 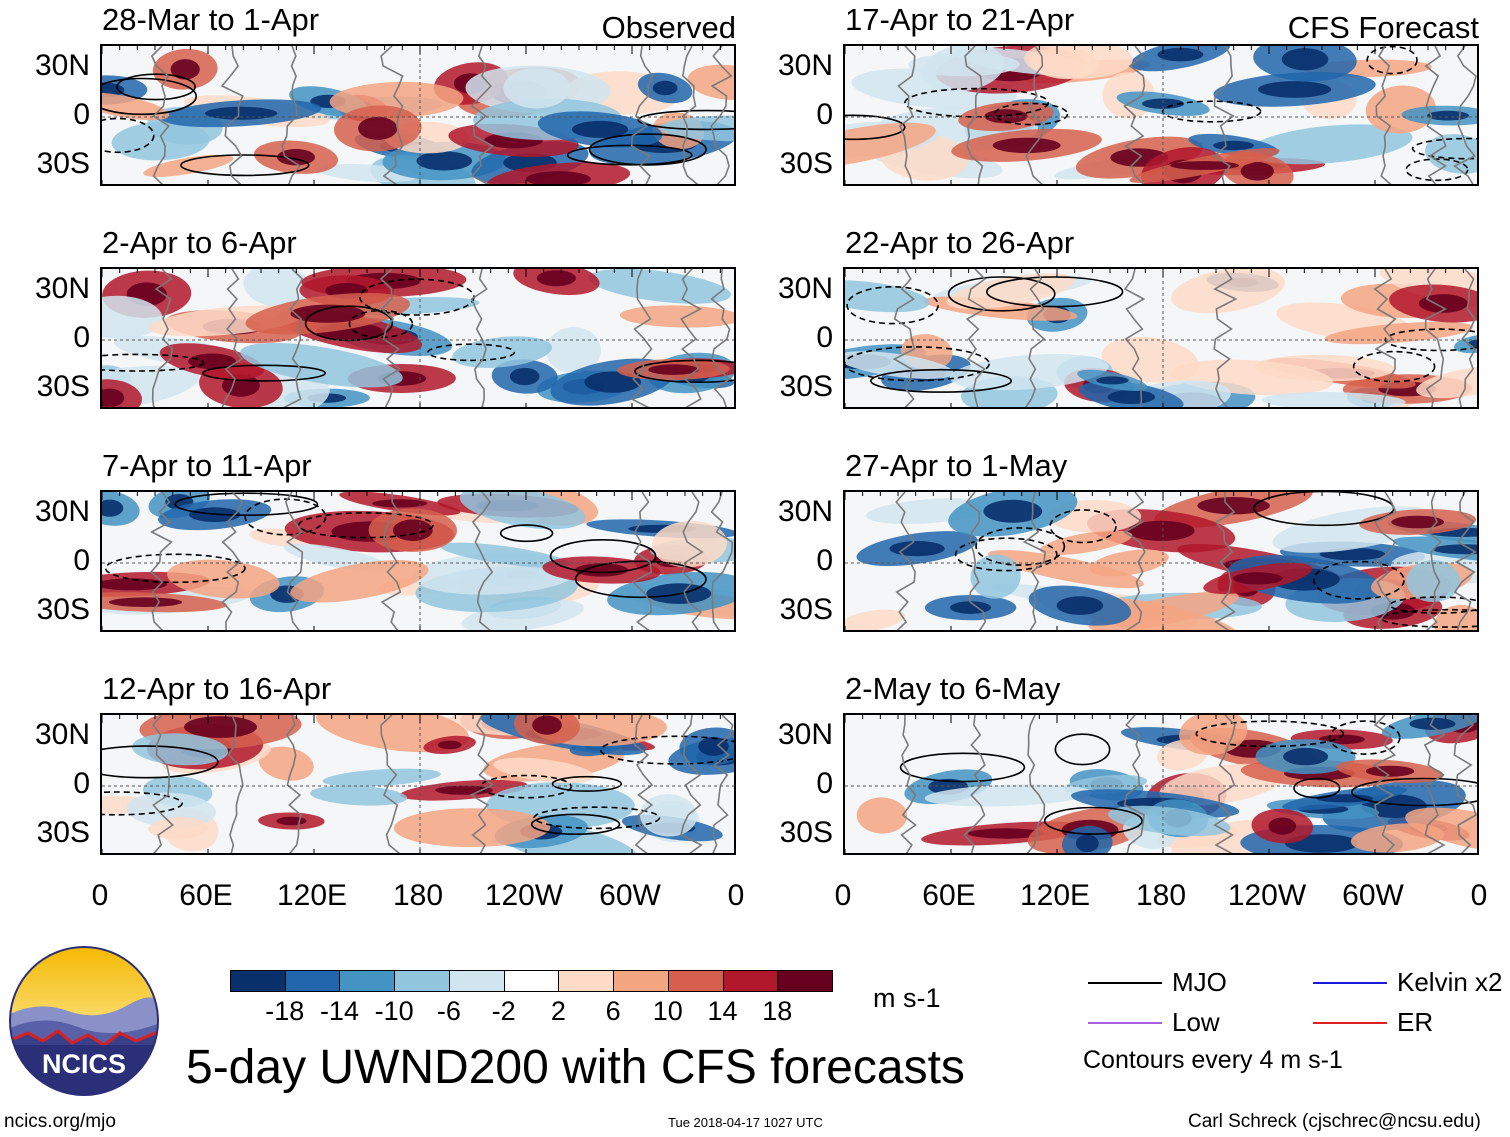 What do you see at coordinates (745, 1122) in the screenshot?
I see `footer-timestamp: Tue 2018-04-17 1027 UTC` at bounding box center [745, 1122].